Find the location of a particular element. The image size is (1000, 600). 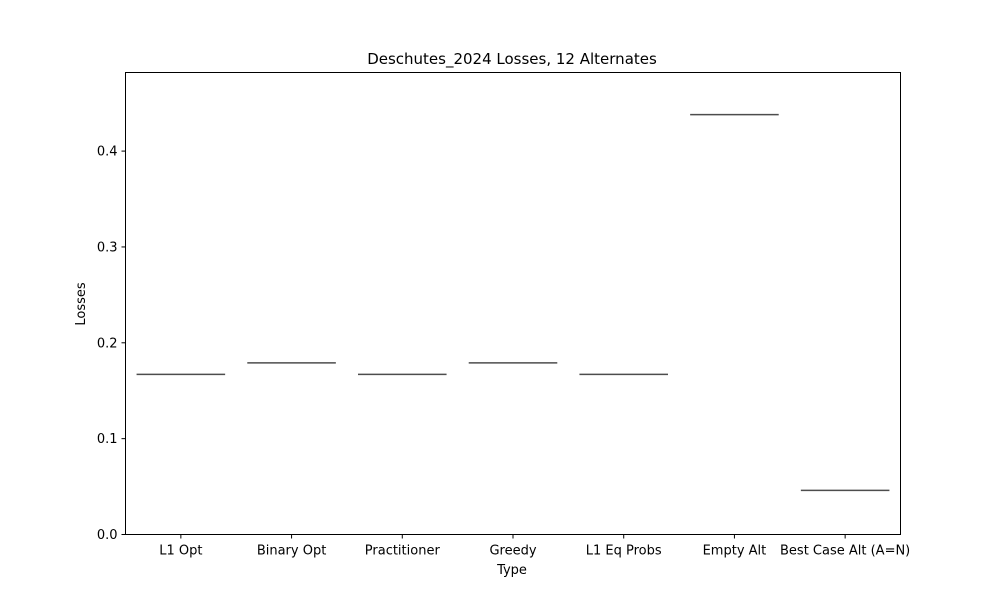

chart-title: Deschutes_2024 Losses, 12 Alternates is located at coordinates (512, 59).